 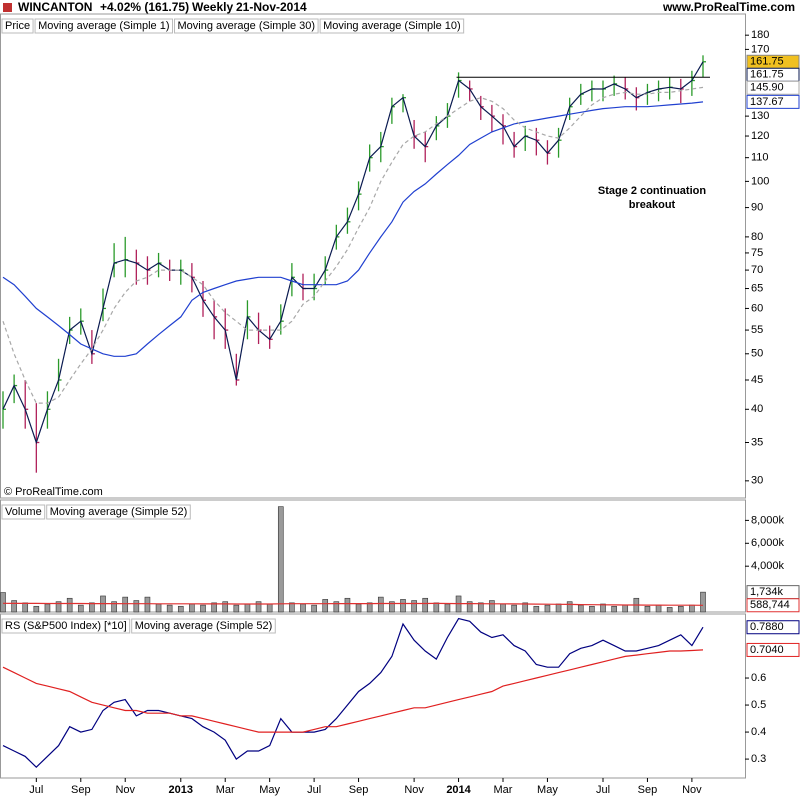 I want to click on y-tick-label: 75, so click(x=757, y=253).